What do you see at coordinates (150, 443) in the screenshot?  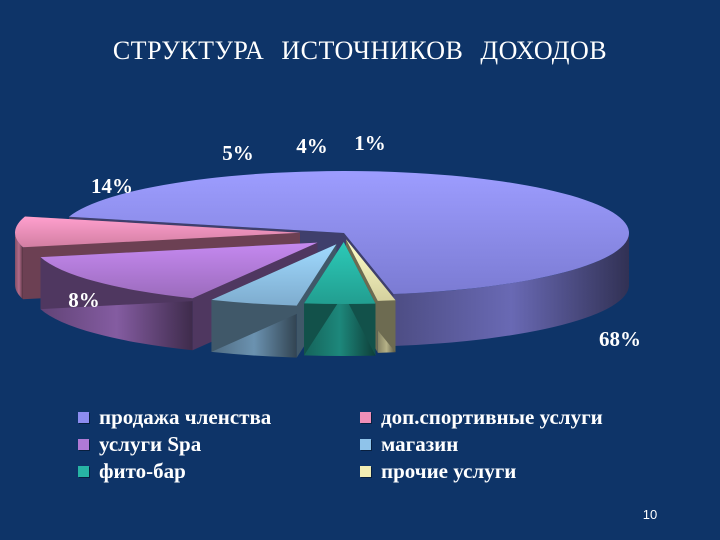 I see `legend-label: услуги Spa` at bounding box center [150, 443].